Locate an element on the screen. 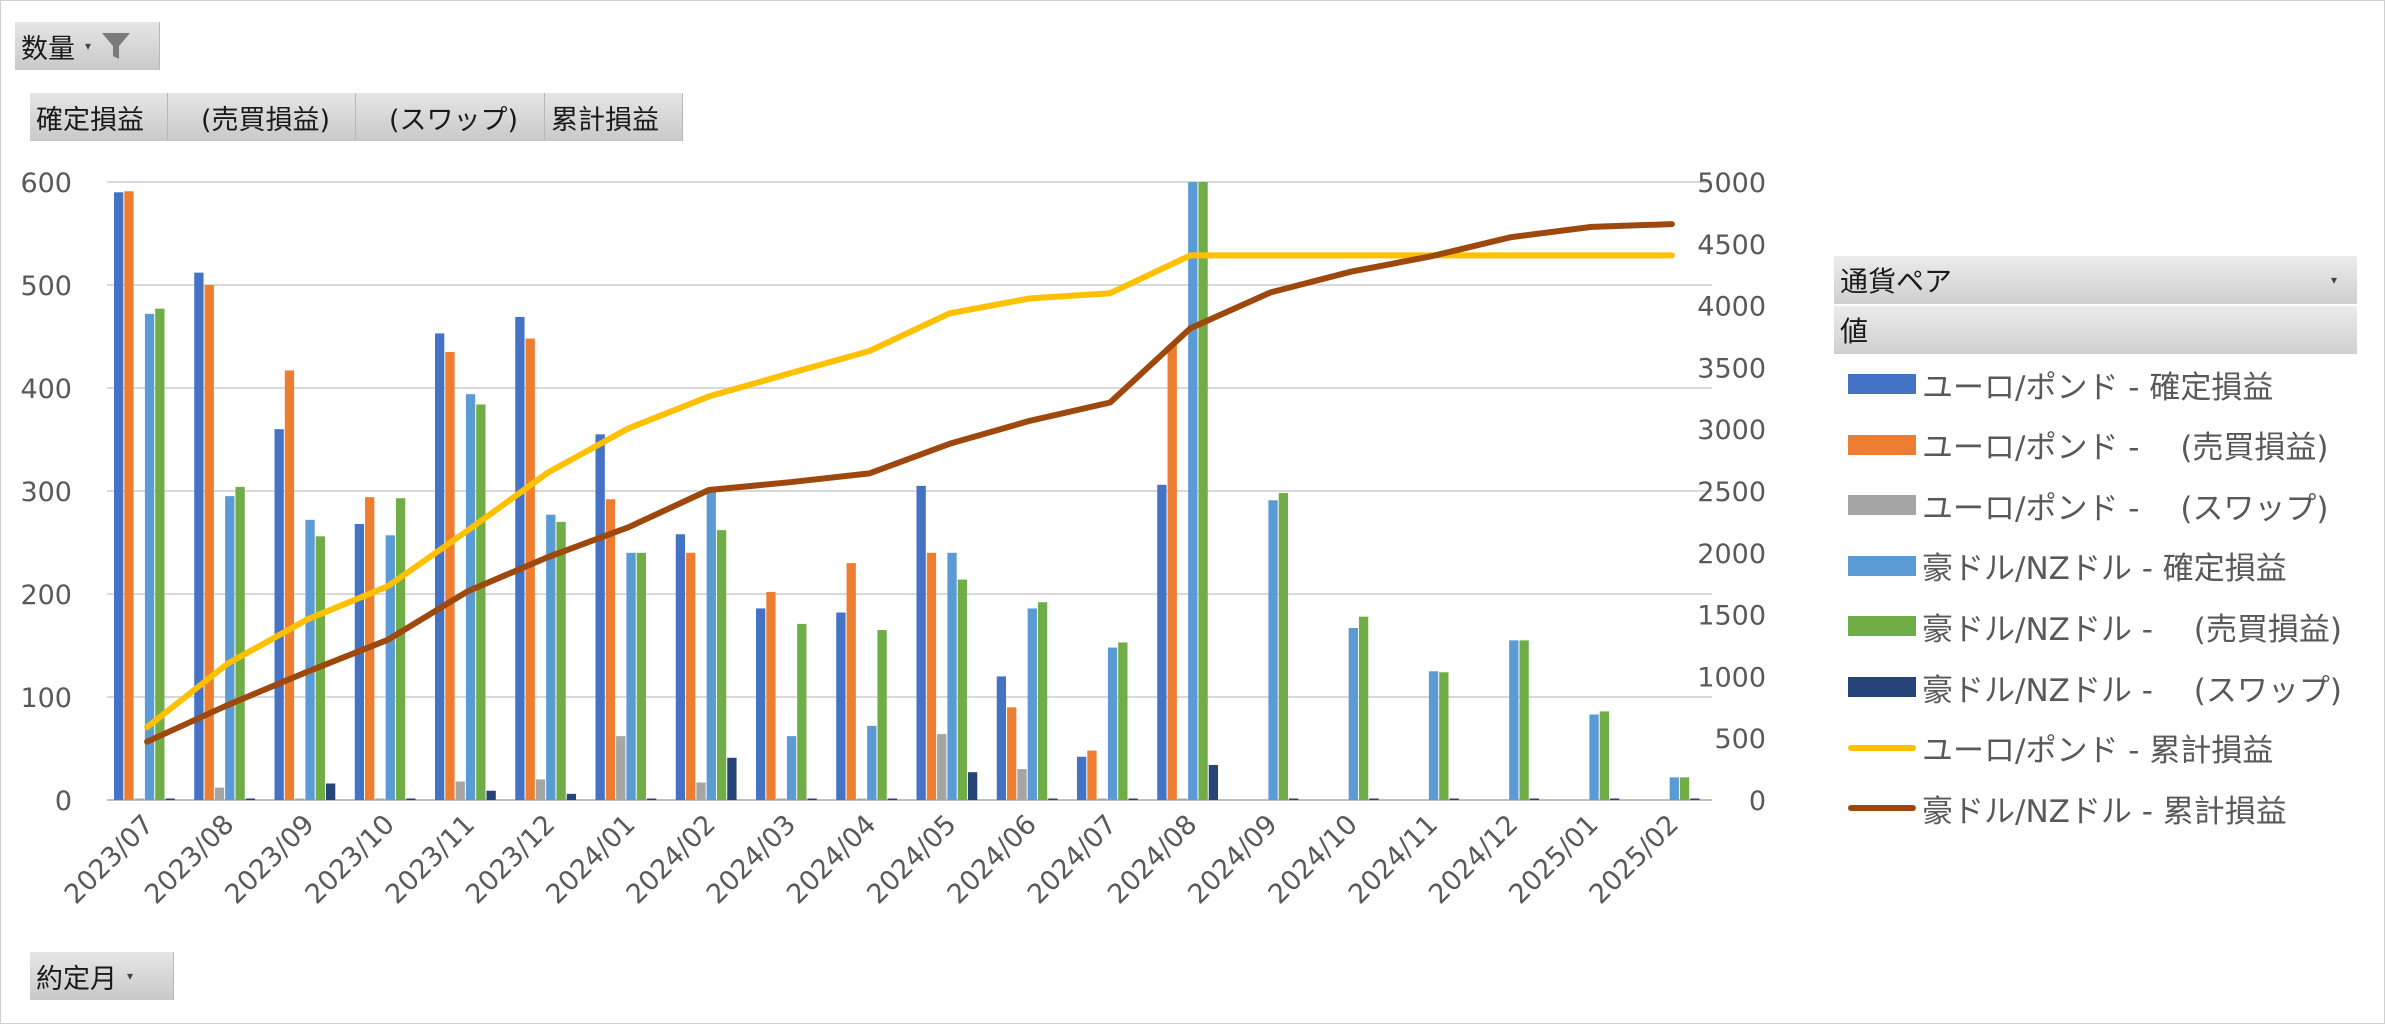 Image resolution: width=2385 pixels, height=1024 pixels. col-field-label: (スワップ) is located at coordinates (440, 120).